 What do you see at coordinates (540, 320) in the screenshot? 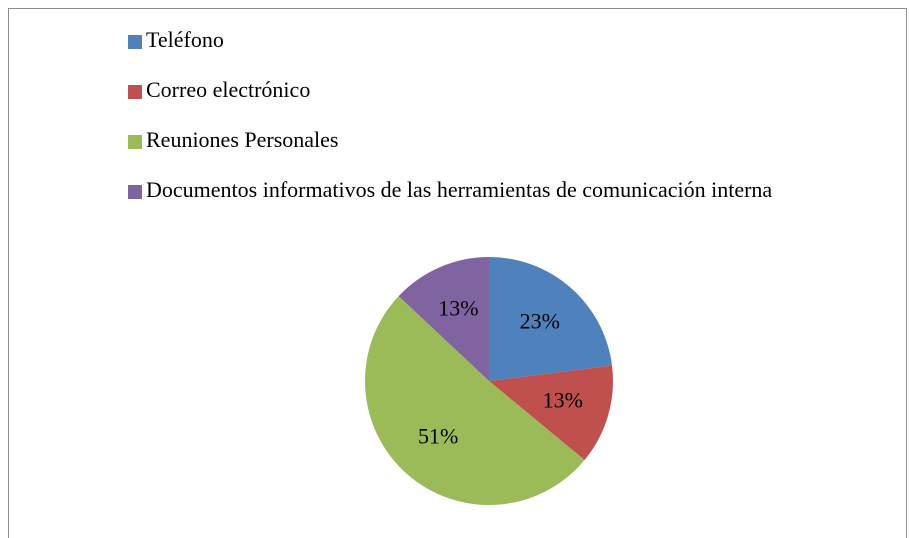
I see `data-label: 23%` at bounding box center [540, 320].